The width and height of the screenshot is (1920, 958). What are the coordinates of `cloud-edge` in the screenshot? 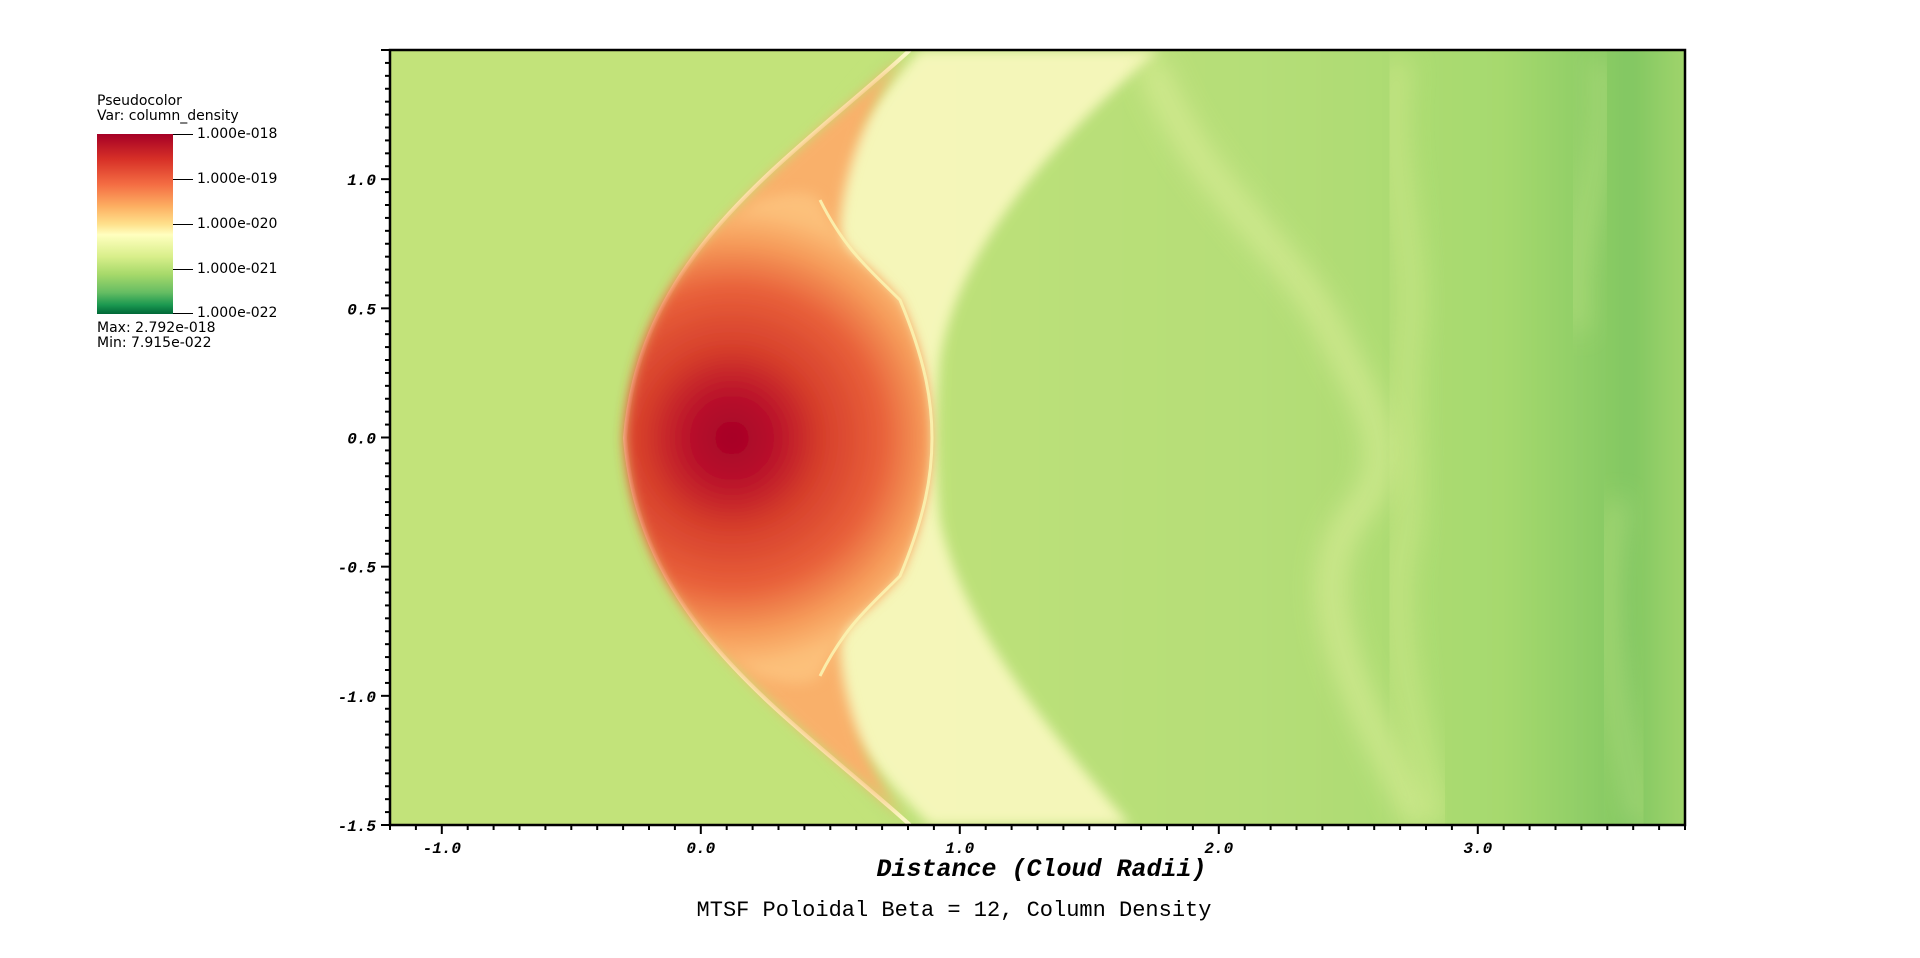 It's located at (876, 438).